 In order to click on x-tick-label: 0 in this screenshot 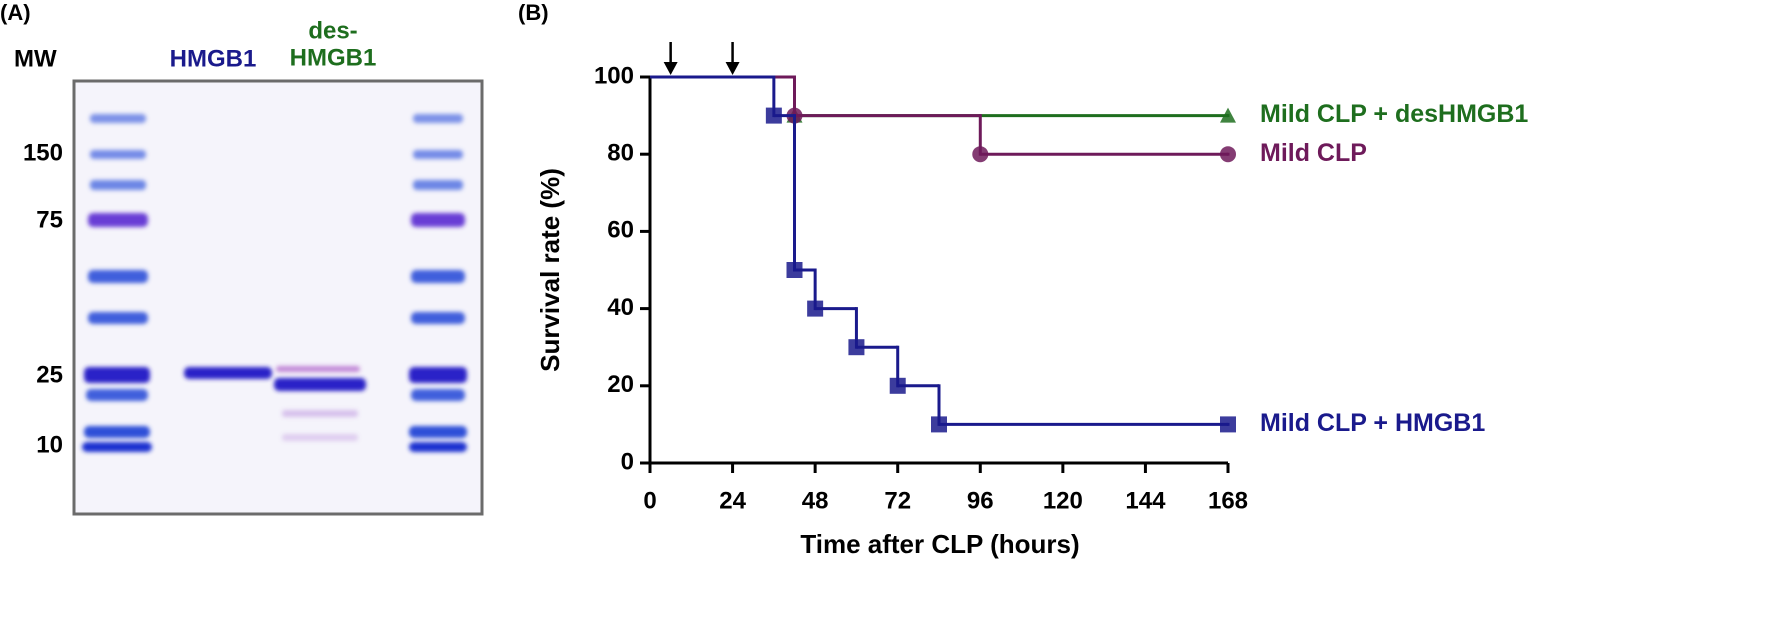, I will do `click(649, 500)`.